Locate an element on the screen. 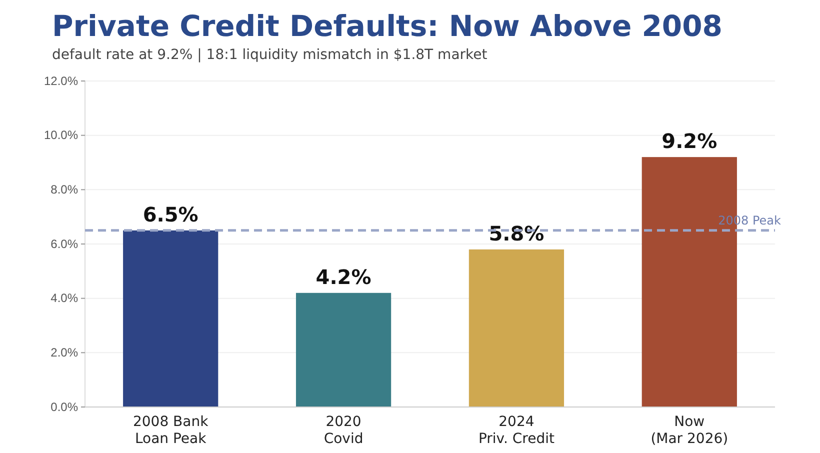 This screenshot has width=820, height=453. x-tick-label: 2020 Covid is located at coordinates (344, 430).